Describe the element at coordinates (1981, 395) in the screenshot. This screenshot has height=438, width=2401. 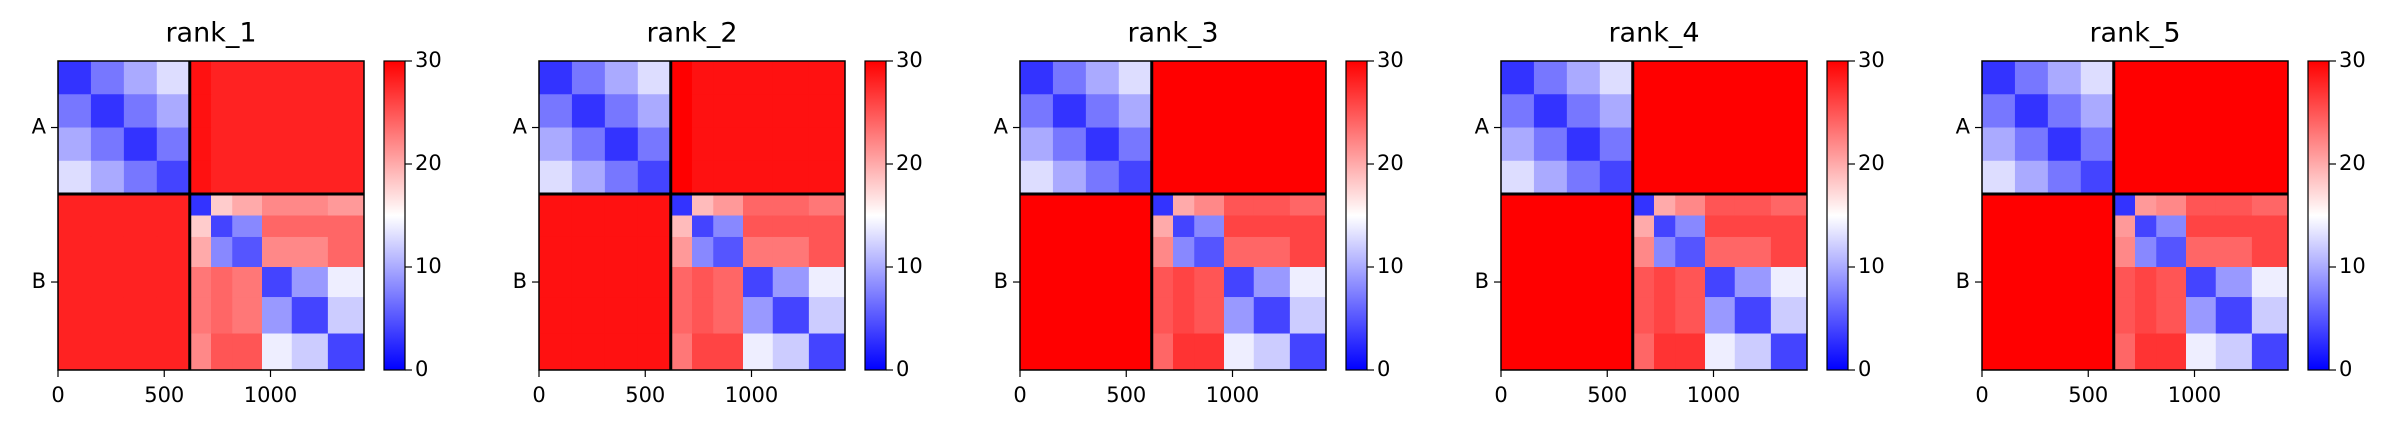
I see `x-tick-label: 0` at that location.